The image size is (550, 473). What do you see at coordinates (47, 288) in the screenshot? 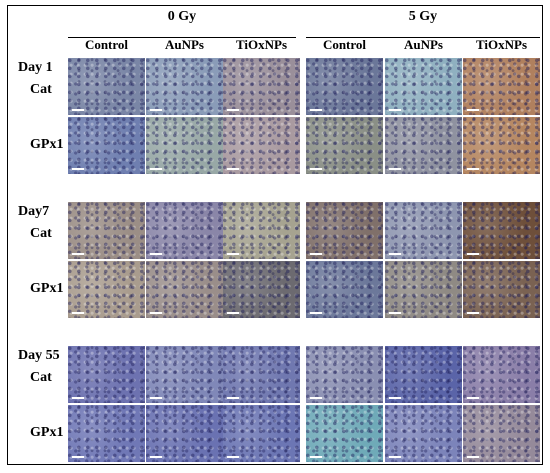
I see `marker-label-gpx1-1: GPx1` at bounding box center [47, 288].